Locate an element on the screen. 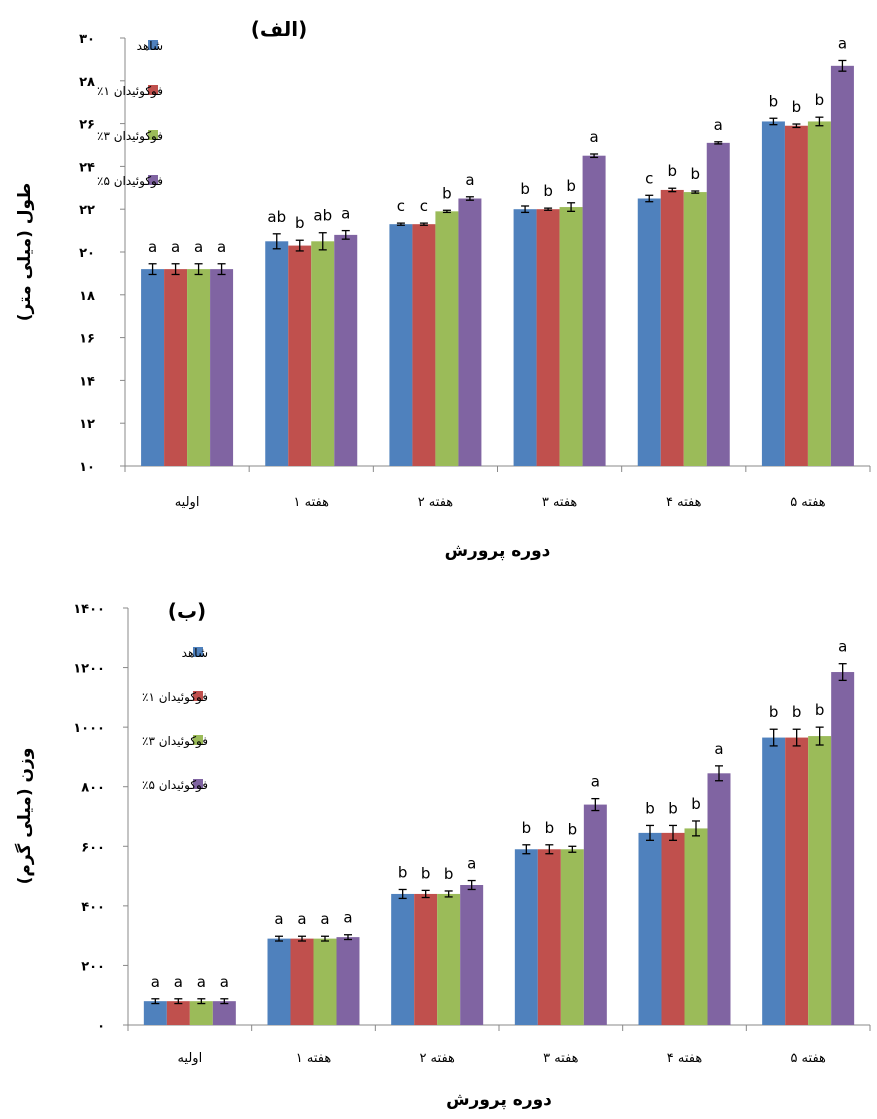 The height and width of the screenshot is (1119, 877). y-tick-label: ۲۴ is located at coordinates (87, 167).